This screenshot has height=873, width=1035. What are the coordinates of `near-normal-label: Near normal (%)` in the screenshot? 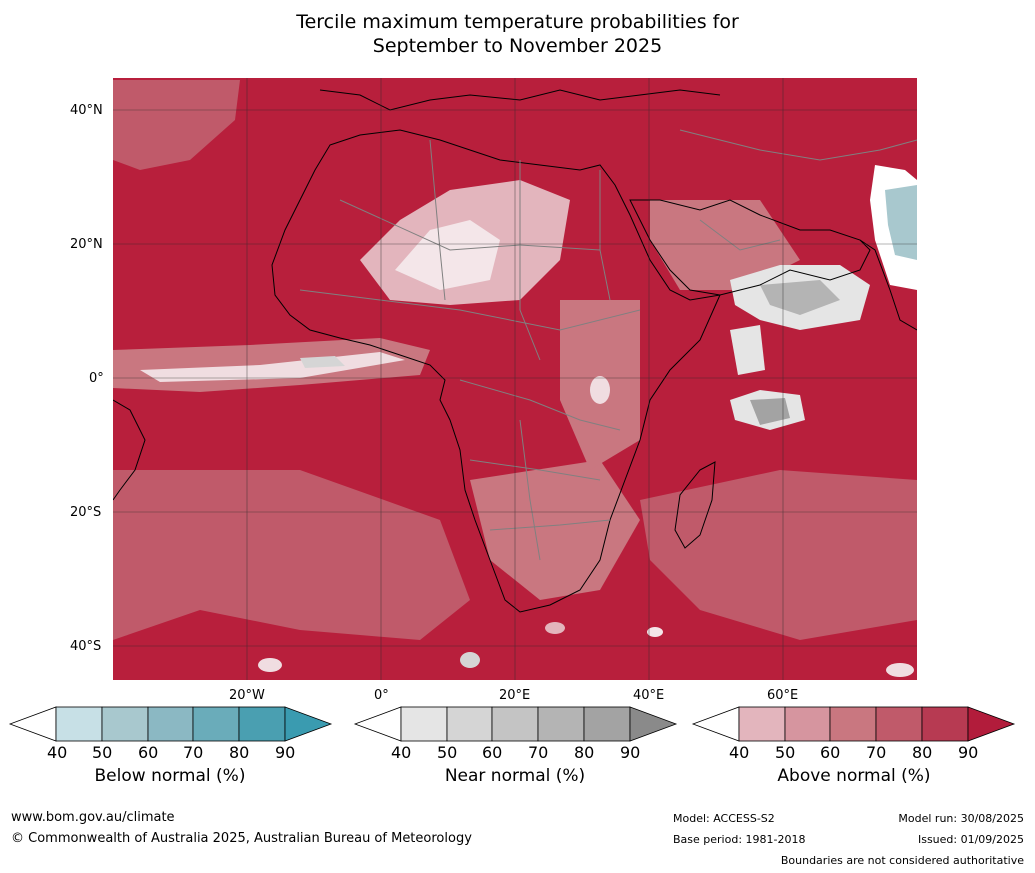 It's located at (515, 776).